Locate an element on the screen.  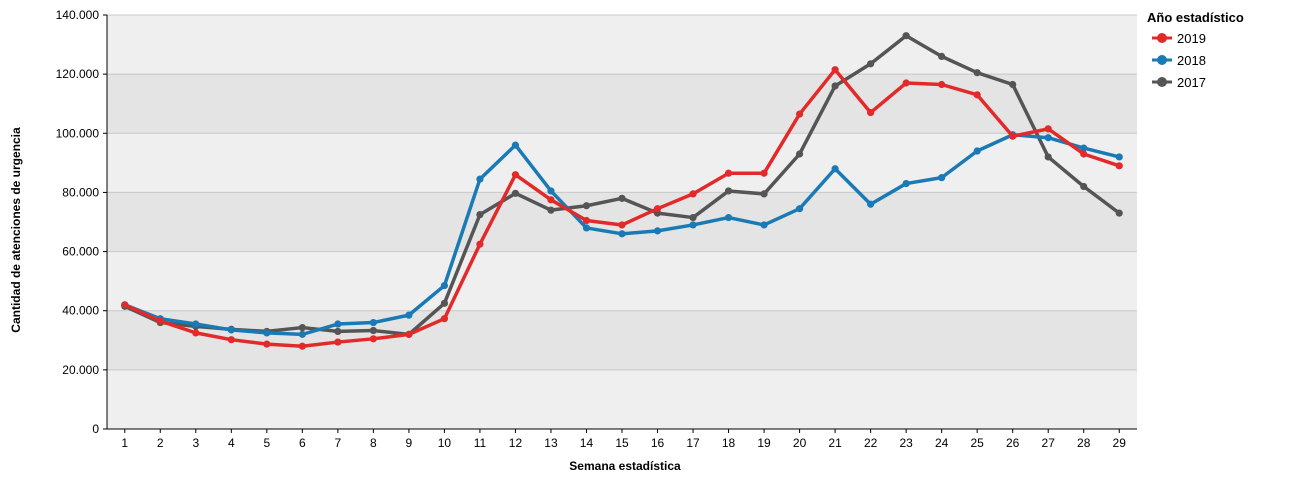
x-tick-label: 21 is located at coordinates (835, 443).